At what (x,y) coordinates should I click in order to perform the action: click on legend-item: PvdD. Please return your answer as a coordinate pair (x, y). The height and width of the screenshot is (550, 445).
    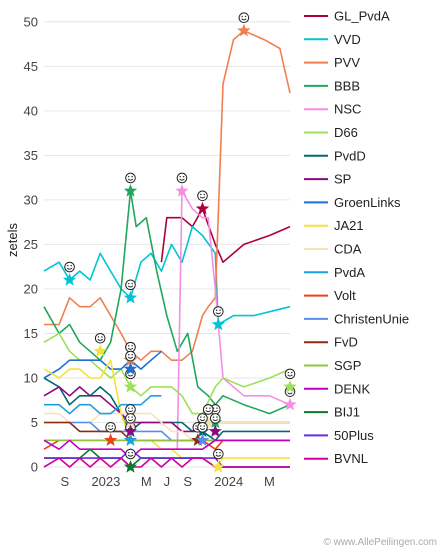
    Looking at the image, I should click on (335, 155).